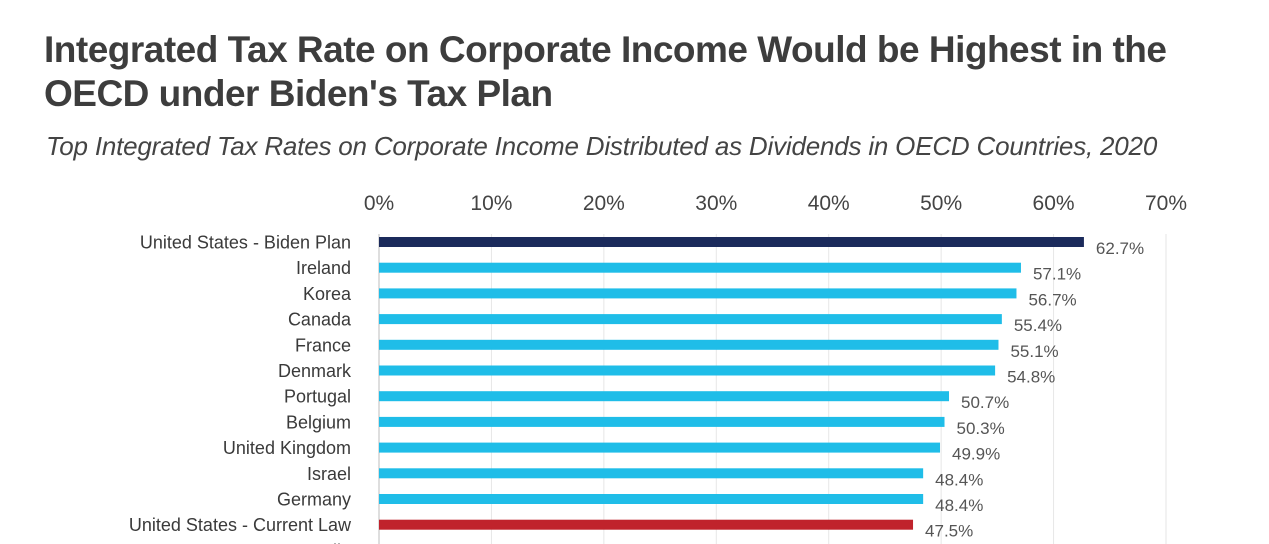  What do you see at coordinates (318, 422) in the screenshot?
I see `category-label: Belgium` at bounding box center [318, 422].